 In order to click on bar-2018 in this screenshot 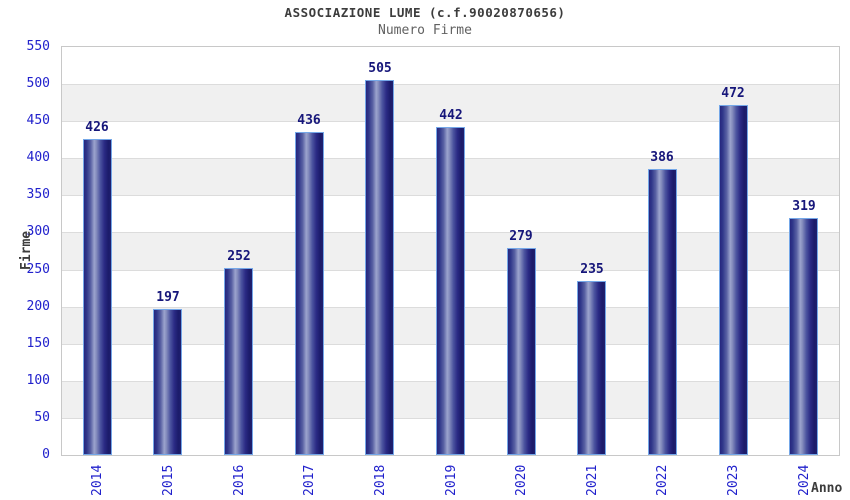, I will do `click(379, 267)`.